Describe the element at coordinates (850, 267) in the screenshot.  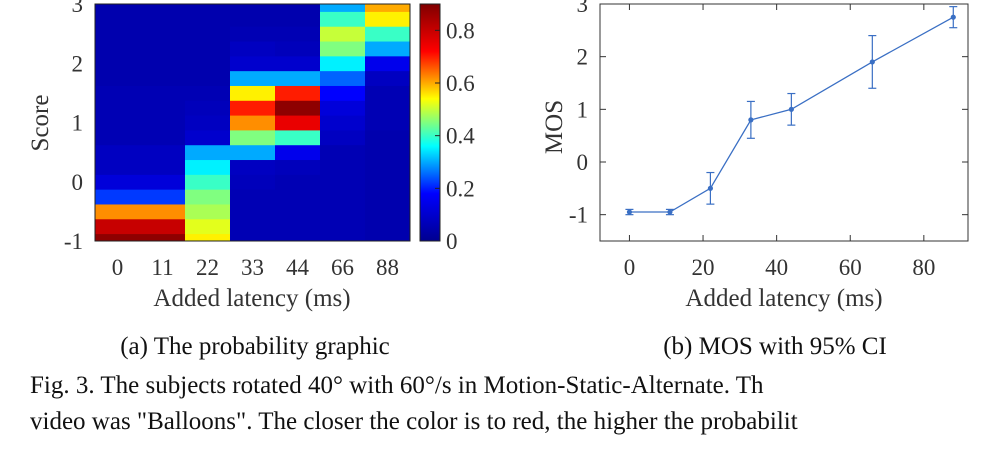
I see `mos-x-tick-label: 60` at that location.